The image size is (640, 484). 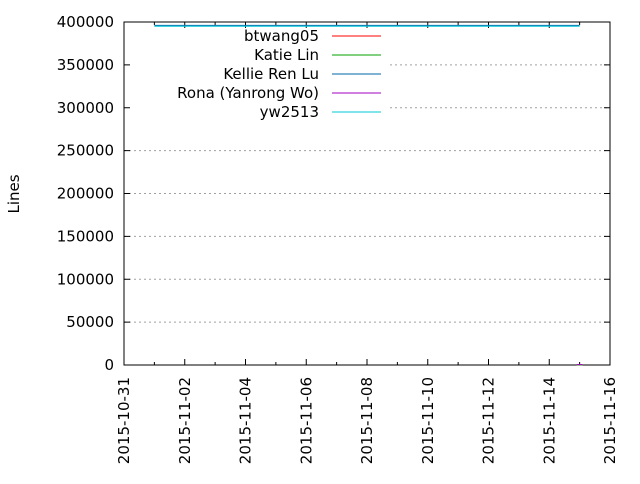 What do you see at coordinates (549, 420) in the screenshot?
I see `x-tick-label: 2015-11-14` at bounding box center [549, 420].